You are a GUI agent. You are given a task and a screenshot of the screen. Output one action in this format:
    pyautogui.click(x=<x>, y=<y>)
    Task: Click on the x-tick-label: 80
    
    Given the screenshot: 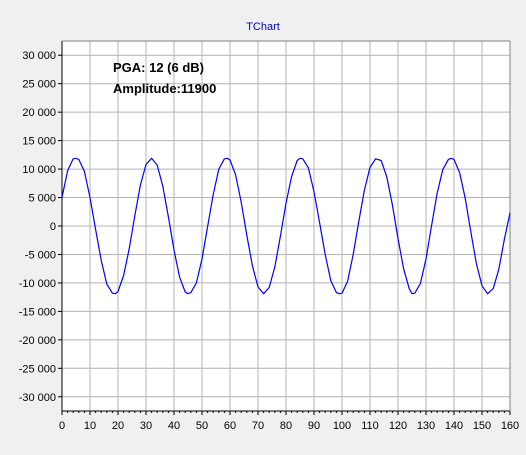 What is the action you would take?
    pyautogui.click(x=286, y=426)
    